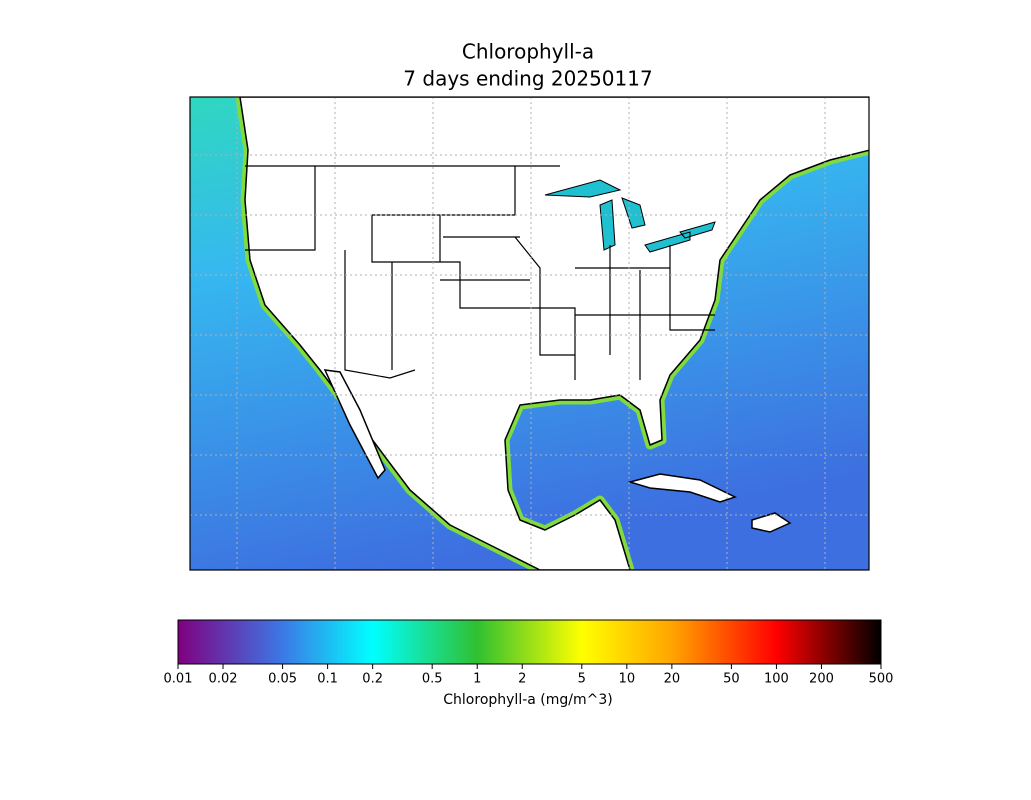 This screenshot has width=1031, height=800. I want to click on colorbar-tick-label: 100, so click(776, 679).